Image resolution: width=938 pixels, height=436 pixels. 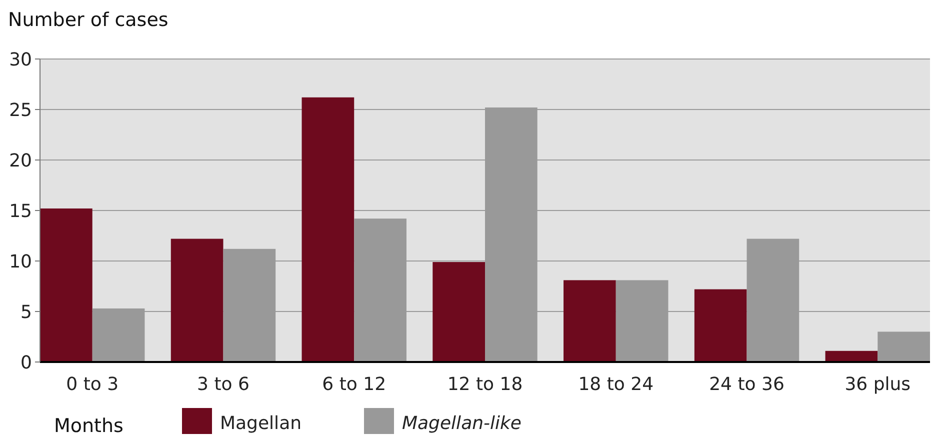 I want to click on x-tick-label: 24 to 36, so click(x=746, y=384).